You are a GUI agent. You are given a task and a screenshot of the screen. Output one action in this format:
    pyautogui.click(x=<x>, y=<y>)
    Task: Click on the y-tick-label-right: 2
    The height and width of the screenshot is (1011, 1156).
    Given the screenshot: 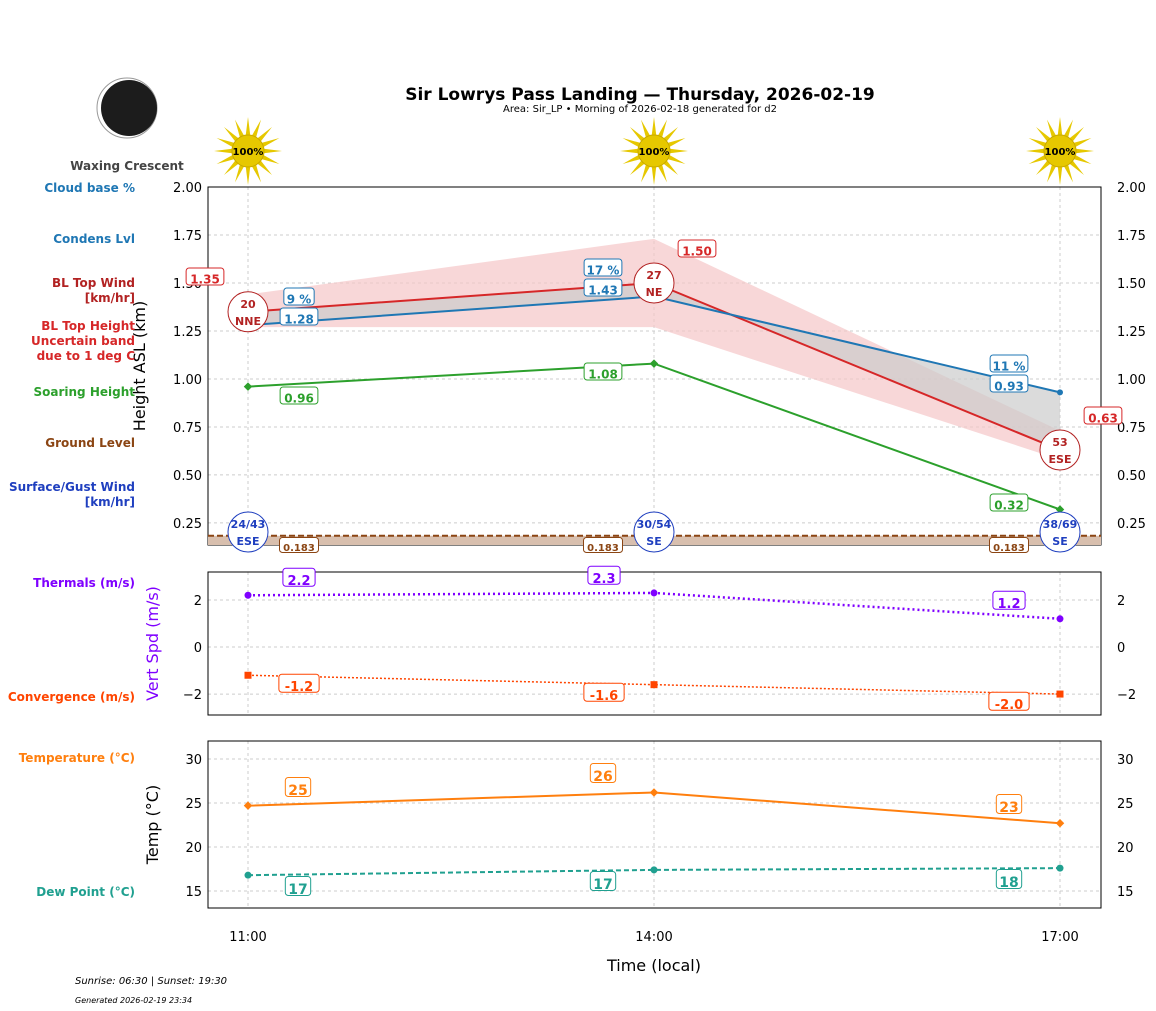 What is the action you would take?
    pyautogui.click(x=1121, y=601)
    